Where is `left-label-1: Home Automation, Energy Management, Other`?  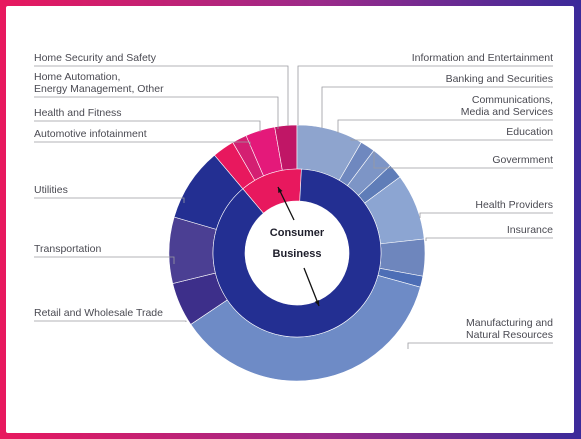 left-label-1: Home Automation, Energy Management, Other is located at coordinates (99, 83).